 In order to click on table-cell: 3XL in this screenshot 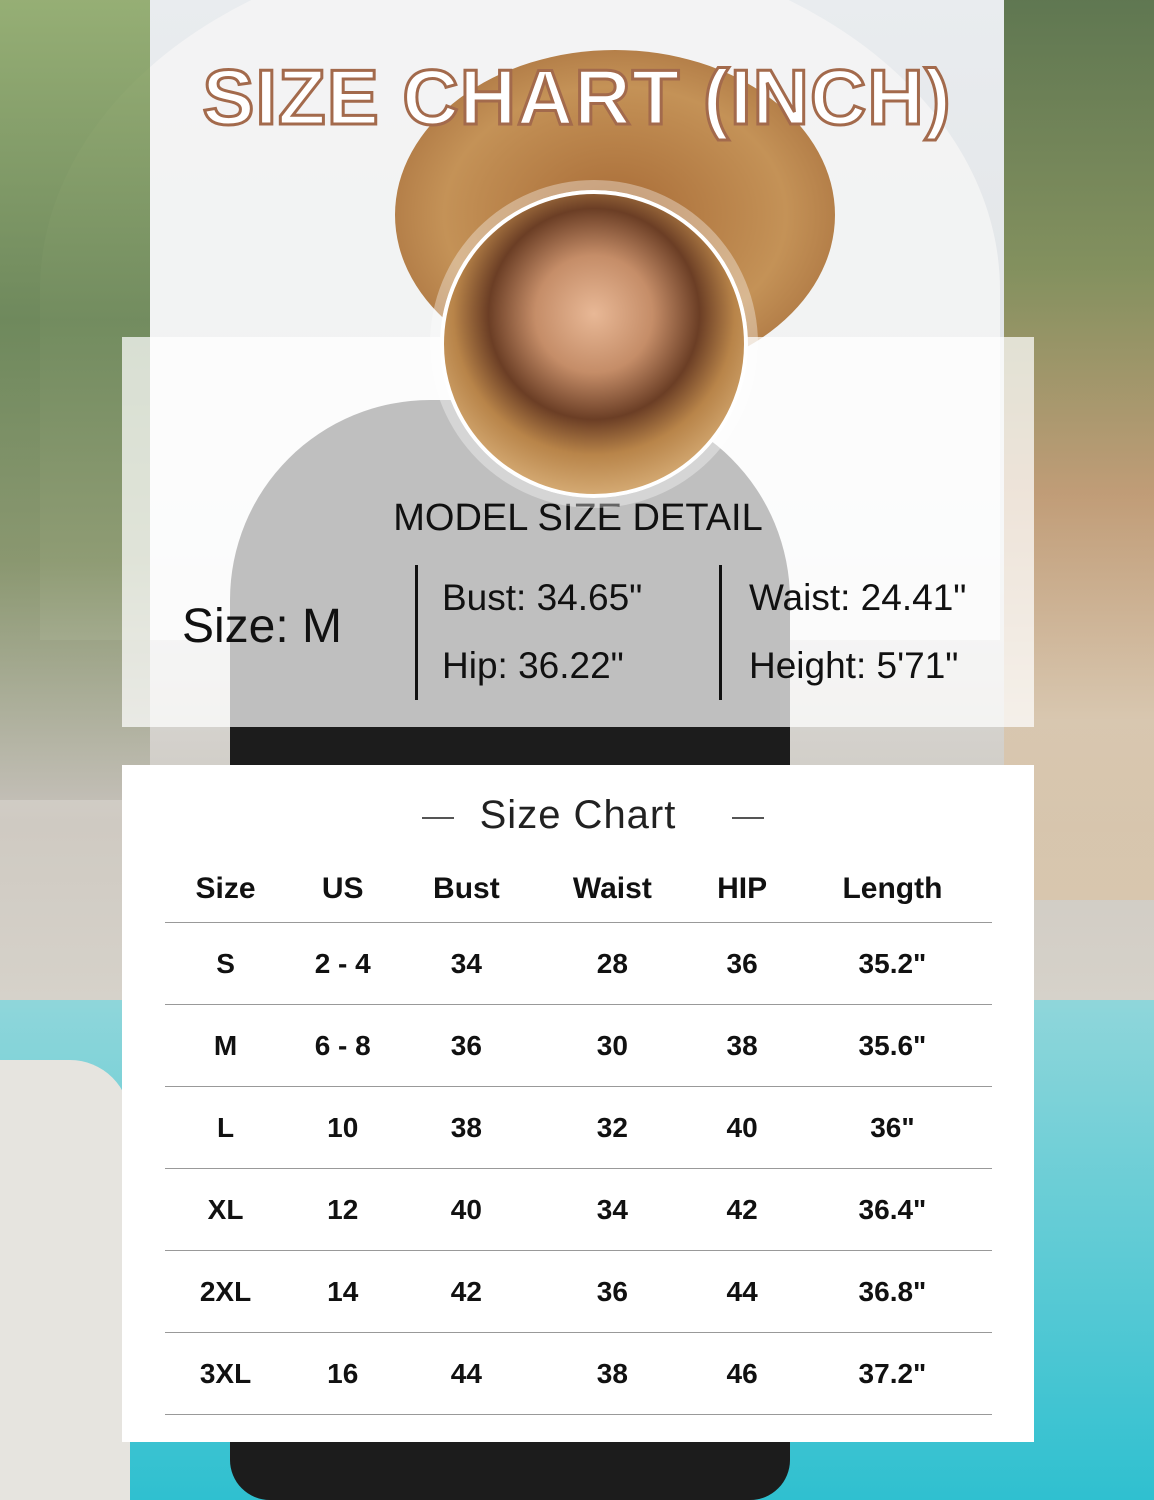, I will do `click(226, 1373)`.